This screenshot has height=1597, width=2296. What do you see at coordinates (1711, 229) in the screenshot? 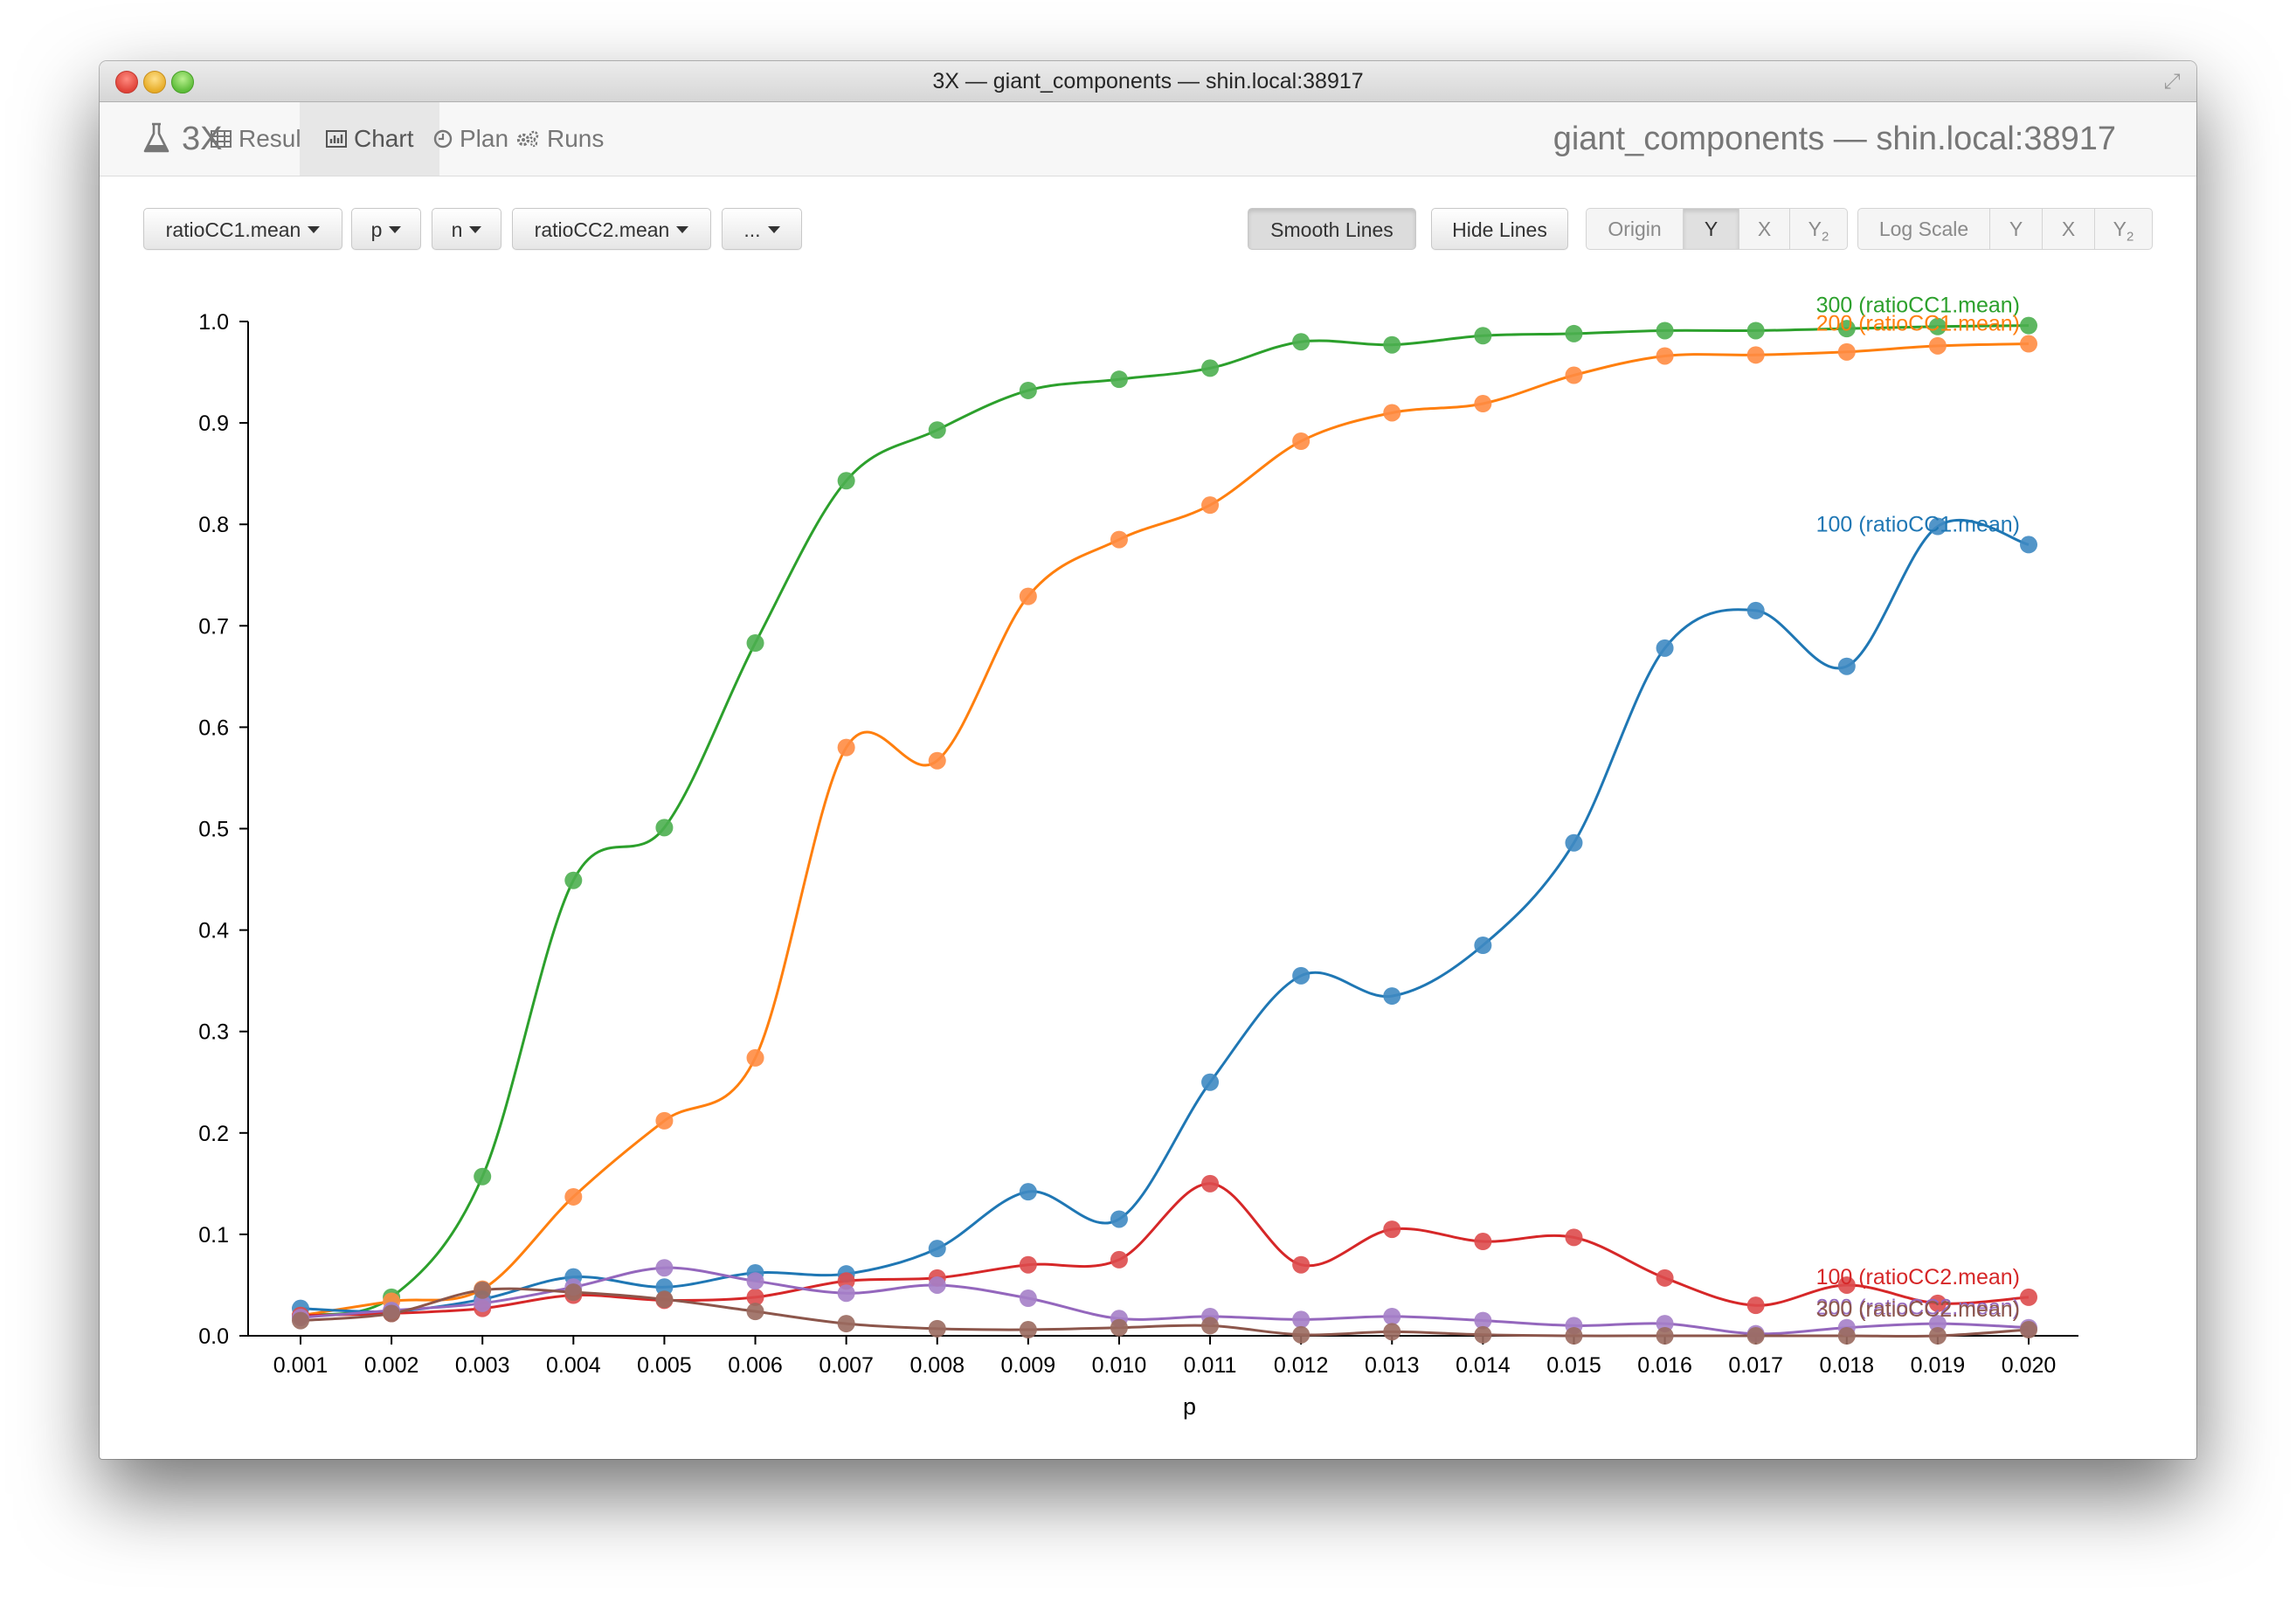
I see `origin-y-toggle: Y` at bounding box center [1711, 229].